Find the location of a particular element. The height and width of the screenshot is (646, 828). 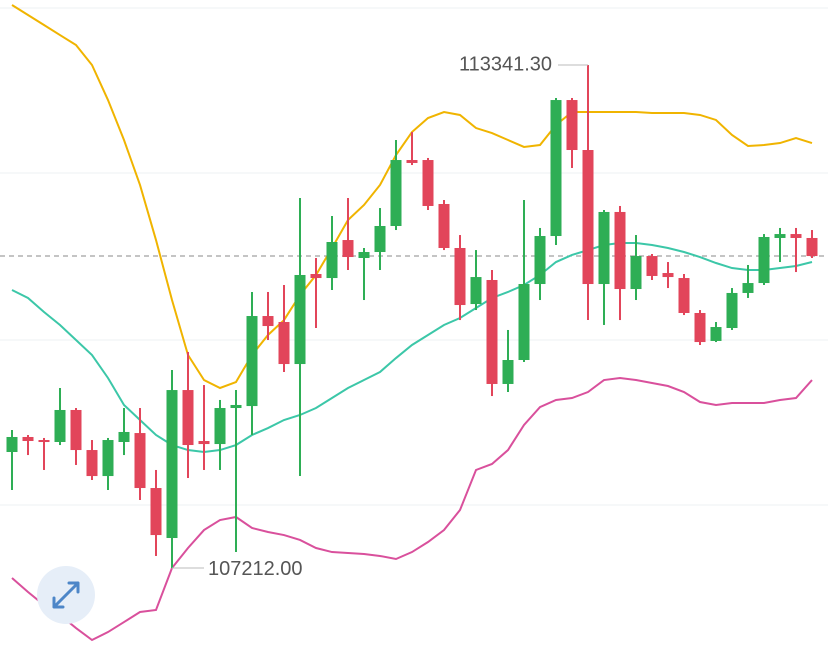

annotation-label: 113341.30 is located at coordinates (505, 64).